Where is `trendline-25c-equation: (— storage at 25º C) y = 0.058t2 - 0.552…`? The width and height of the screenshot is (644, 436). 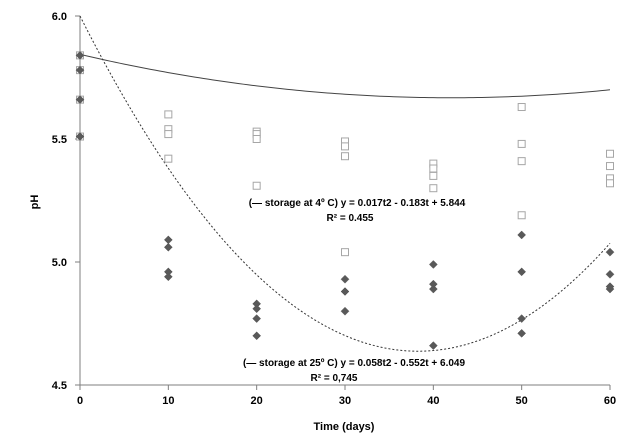
trendline-25c-equation: (— storage at 25º C) y = 0.058t2 - 0.552… is located at coordinates (354, 363).